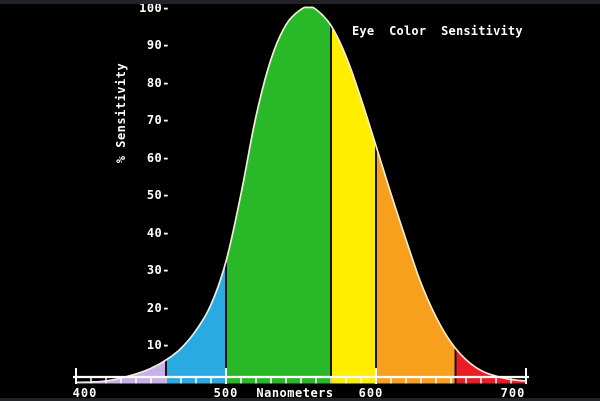 This screenshot has height=401, width=600. What do you see at coordinates (158, 45) in the screenshot?
I see `y-tick-label-90: 90-` at bounding box center [158, 45].